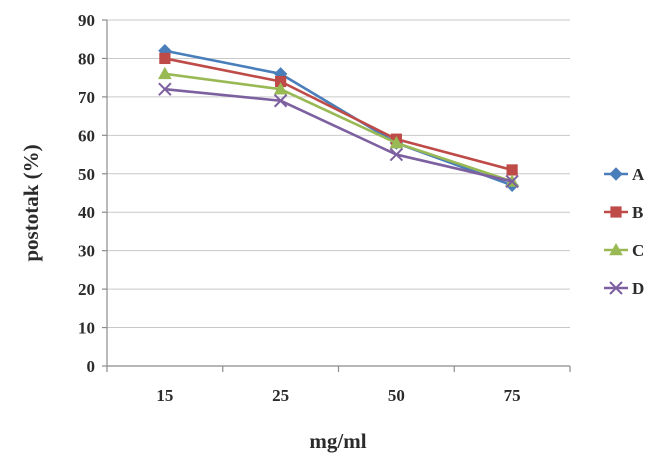 The width and height of the screenshot is (651, 464). Describe the element at coordinates (624, 174) in the screenshot. I see `legend-entry-a: A` at that location.